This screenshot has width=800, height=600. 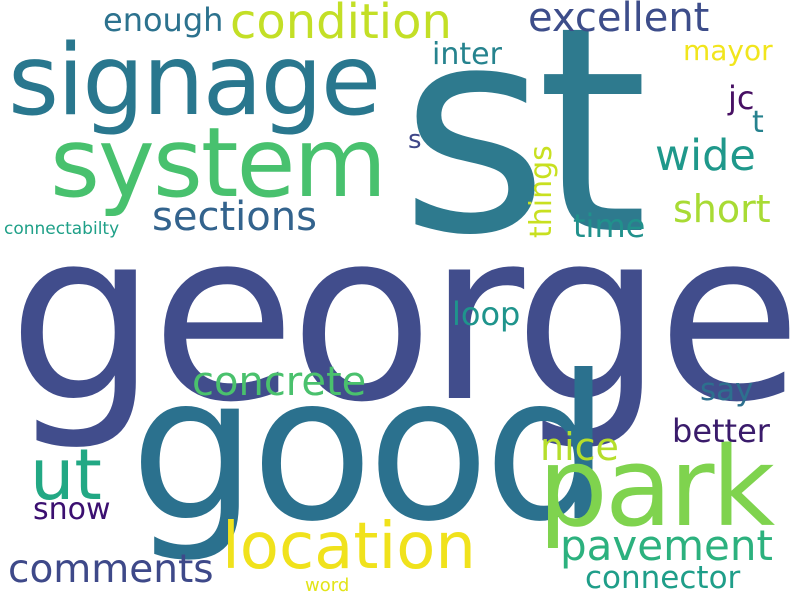 I want to click on word-snow: snow, so click(x=72, y=509).